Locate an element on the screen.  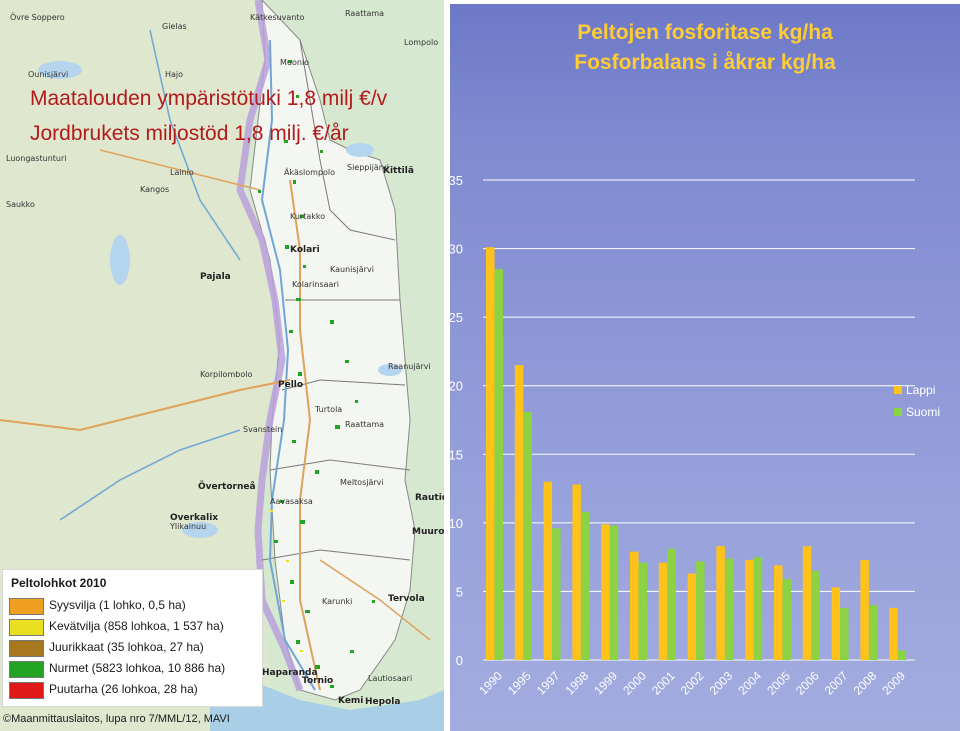
x-tick-label: 2006 is located at coordinates (807, 683).